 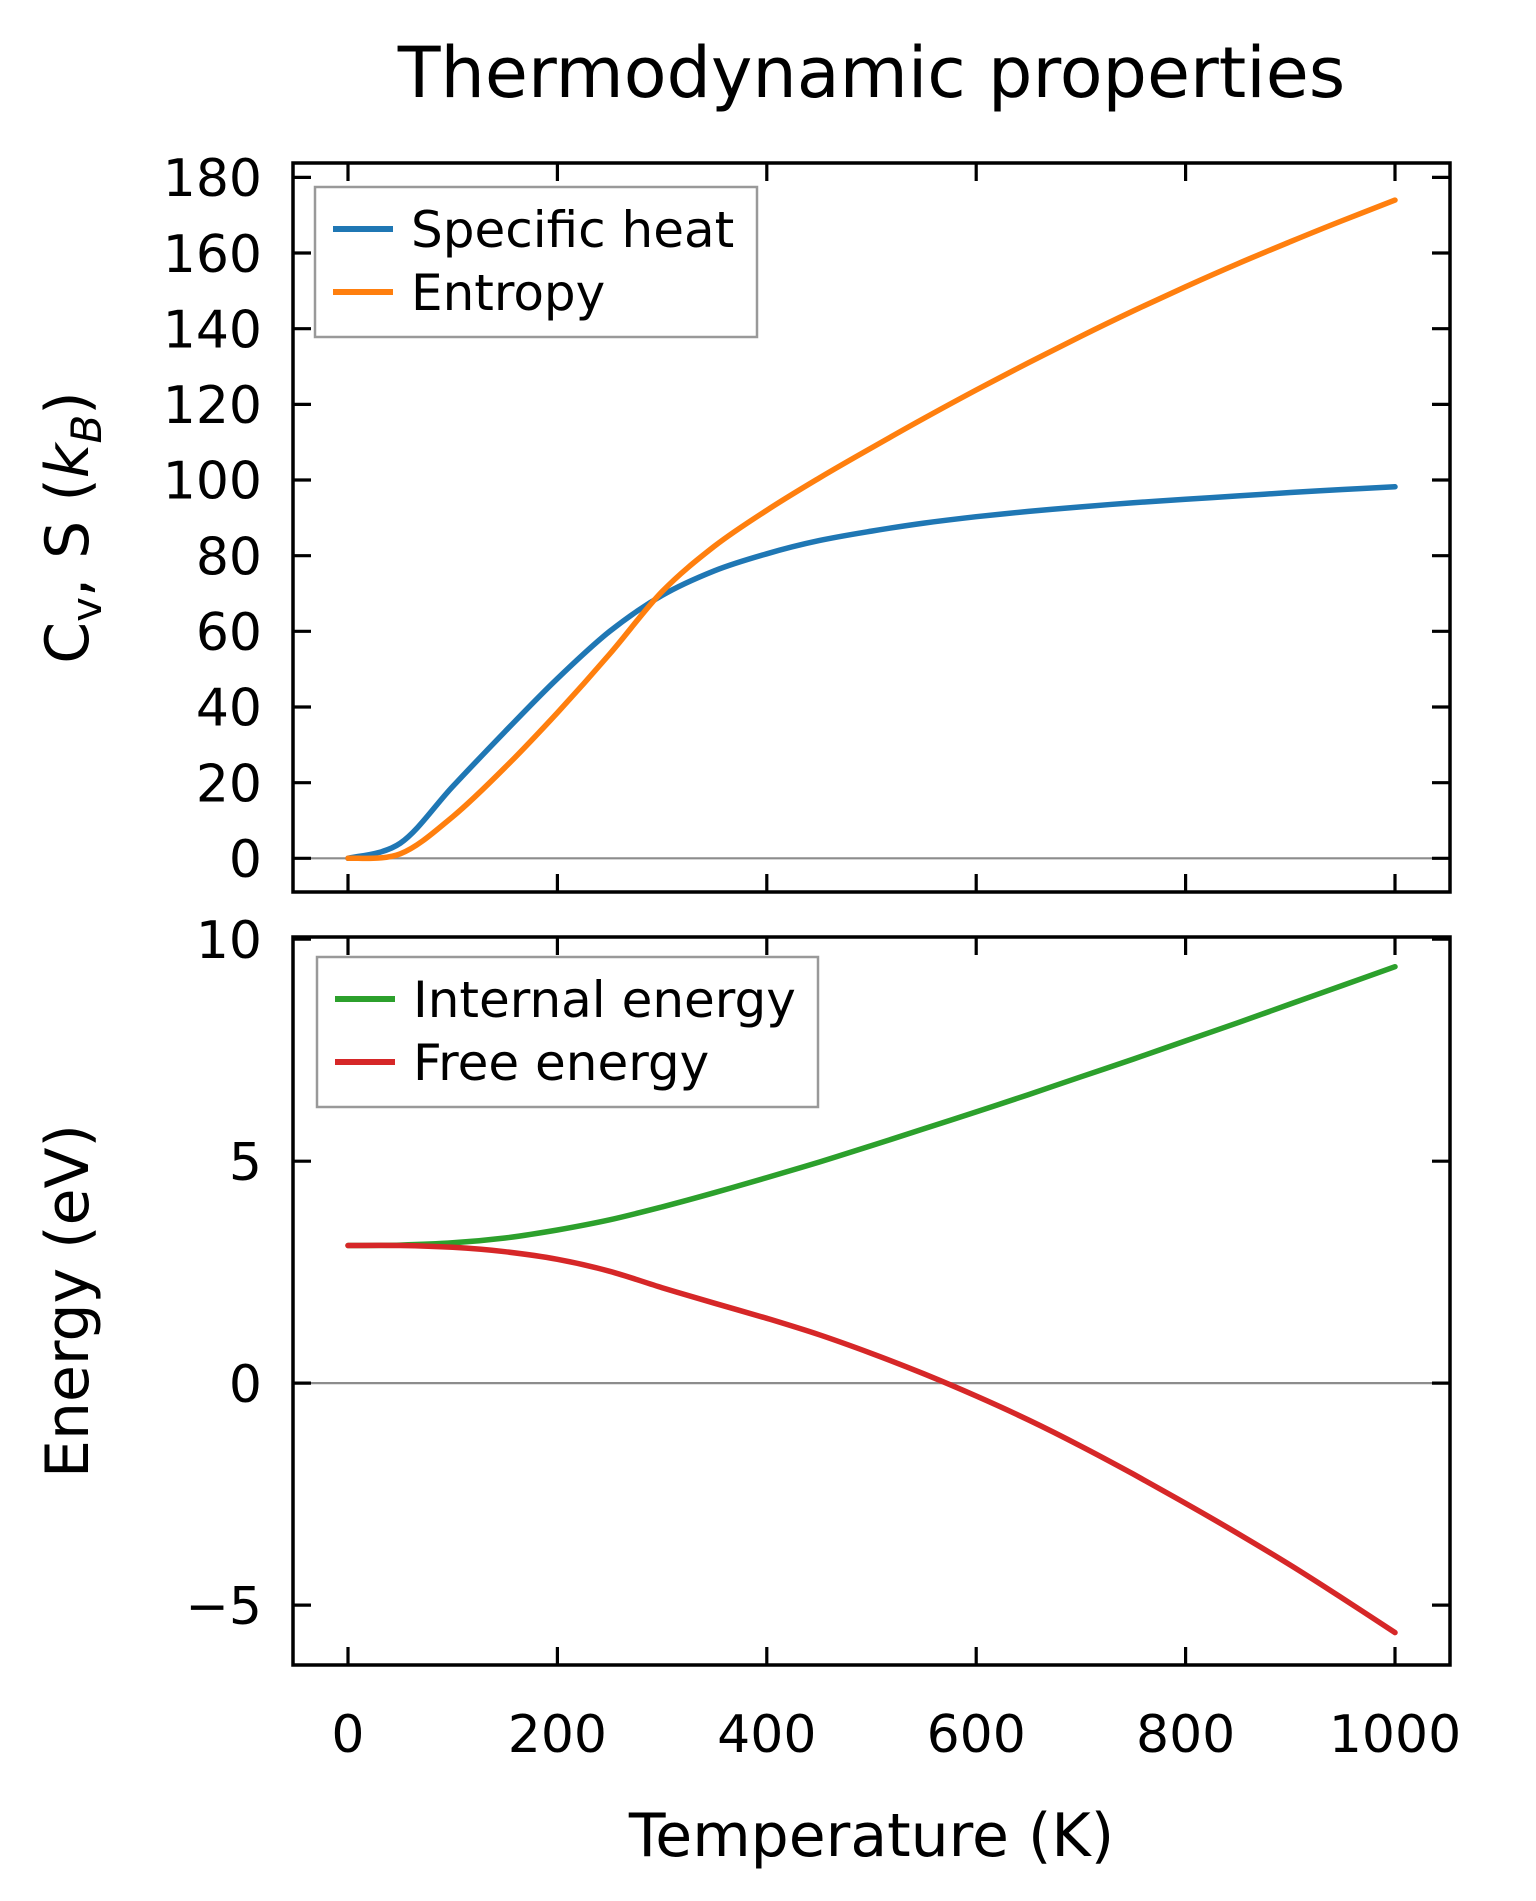 What do you see at coordinates (223, 1607) in the screenshot?
I see `y-tick-label: −5` at bounding box center [223, 1607].